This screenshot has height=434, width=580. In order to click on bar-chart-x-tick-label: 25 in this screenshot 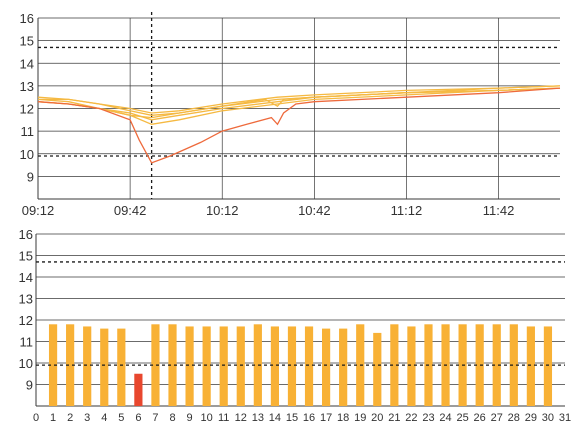, I will do `click(462, 418)`.